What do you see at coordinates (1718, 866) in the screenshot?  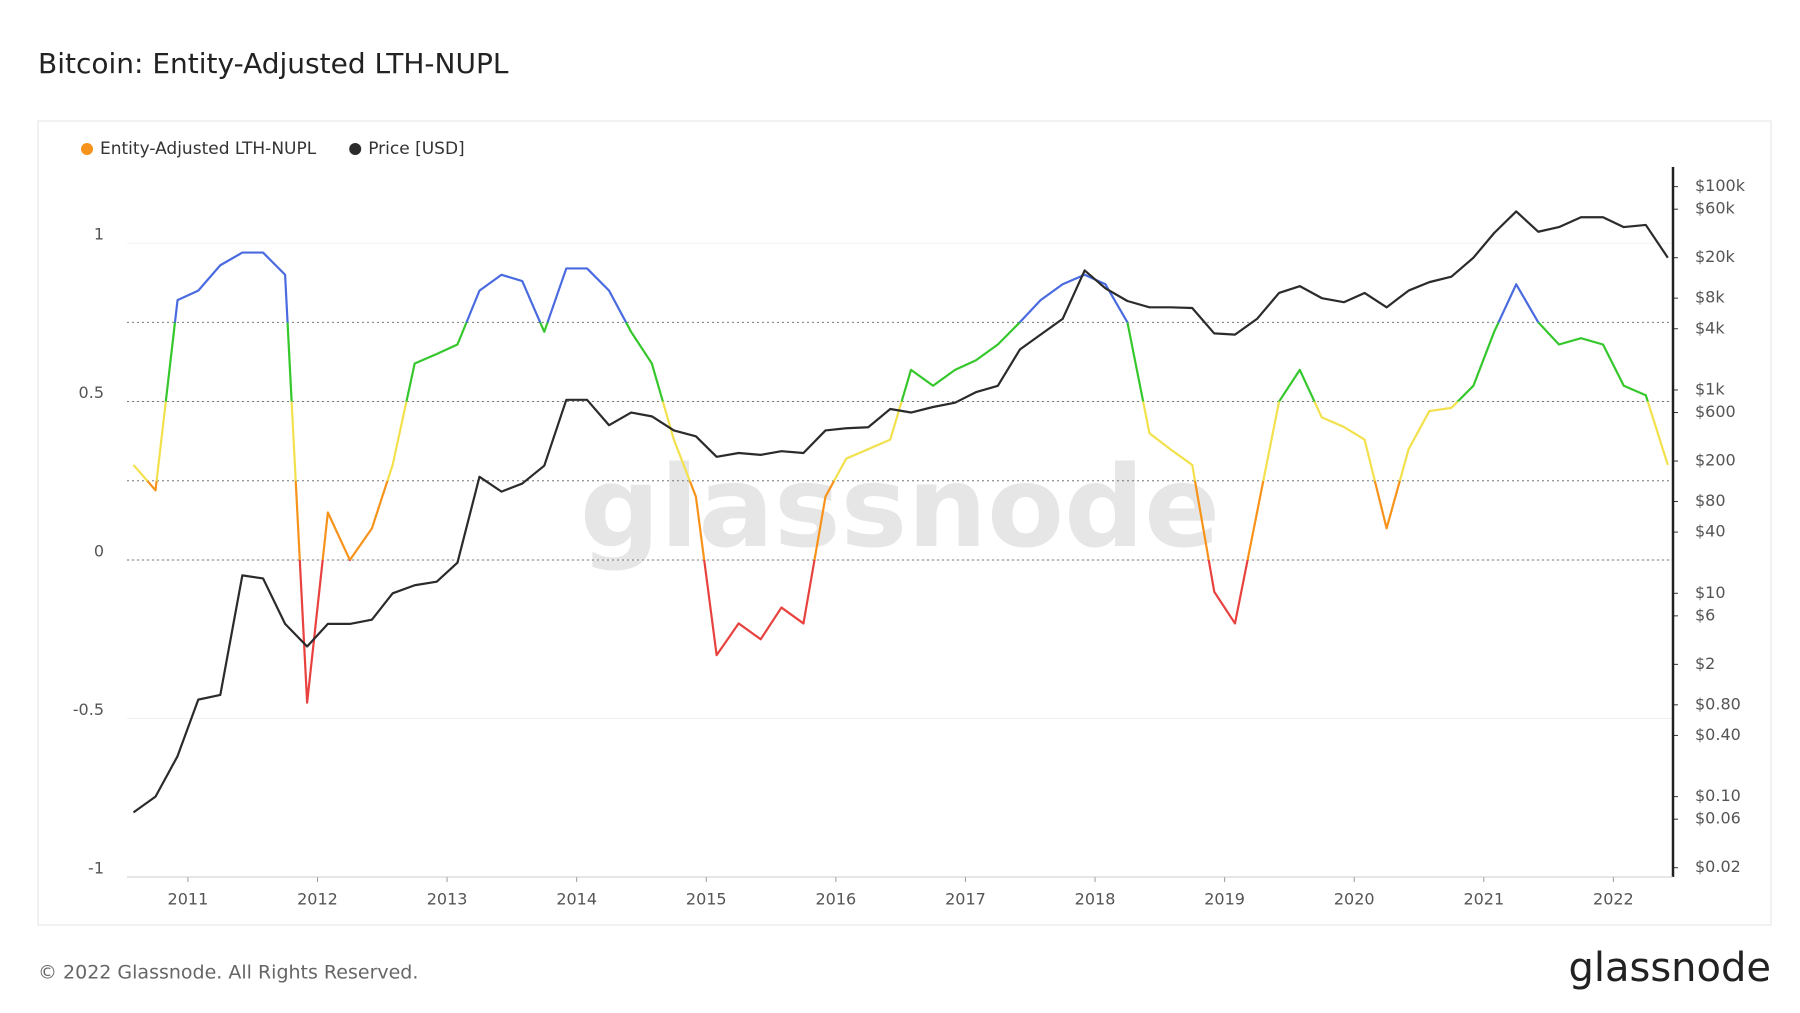 I see `y2-tick-label: $0.02` at bounding box center [1718, 866].